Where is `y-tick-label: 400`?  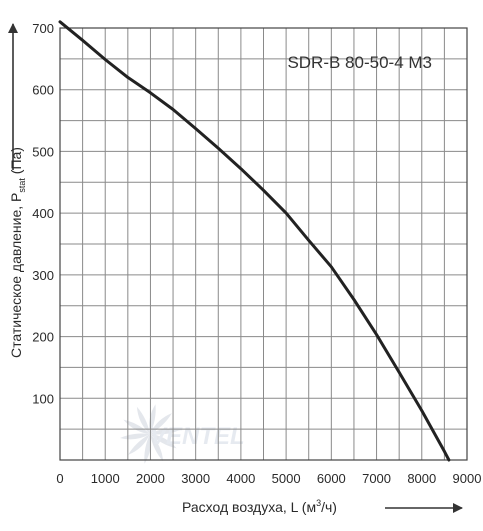 y-tick-label: 400 is located at coordinates (43, 213).